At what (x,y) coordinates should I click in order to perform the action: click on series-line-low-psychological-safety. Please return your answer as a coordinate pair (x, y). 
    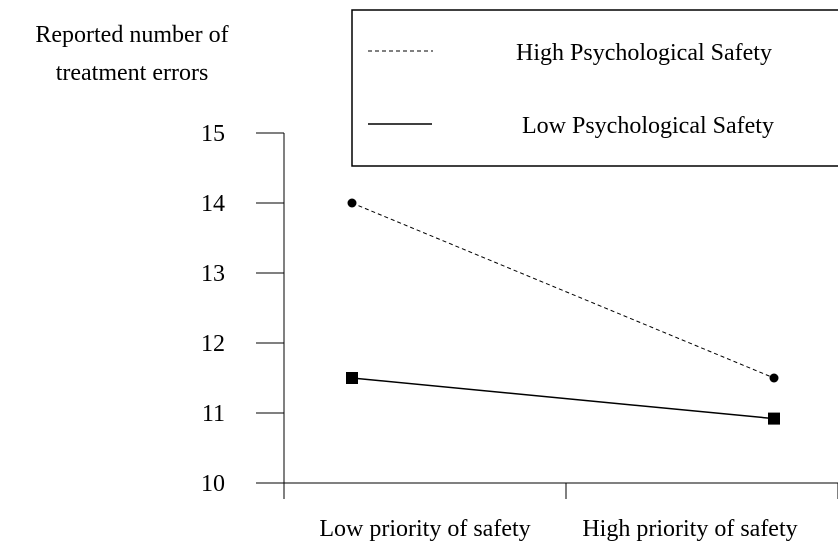
    Looking at the image, I should click on (563, 398).